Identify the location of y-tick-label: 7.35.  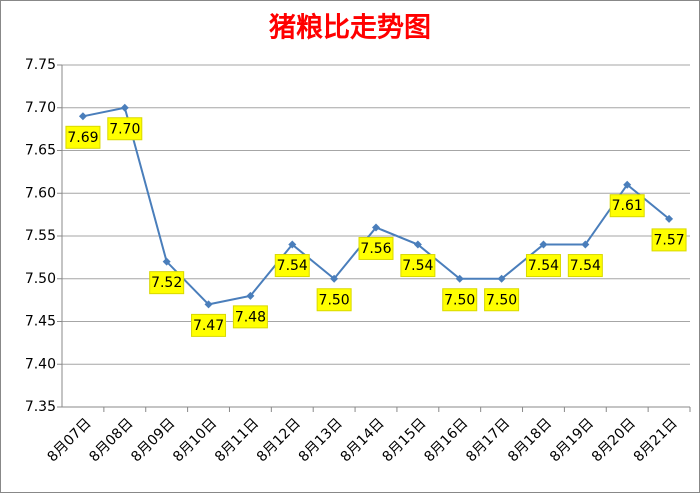
(40, 407).